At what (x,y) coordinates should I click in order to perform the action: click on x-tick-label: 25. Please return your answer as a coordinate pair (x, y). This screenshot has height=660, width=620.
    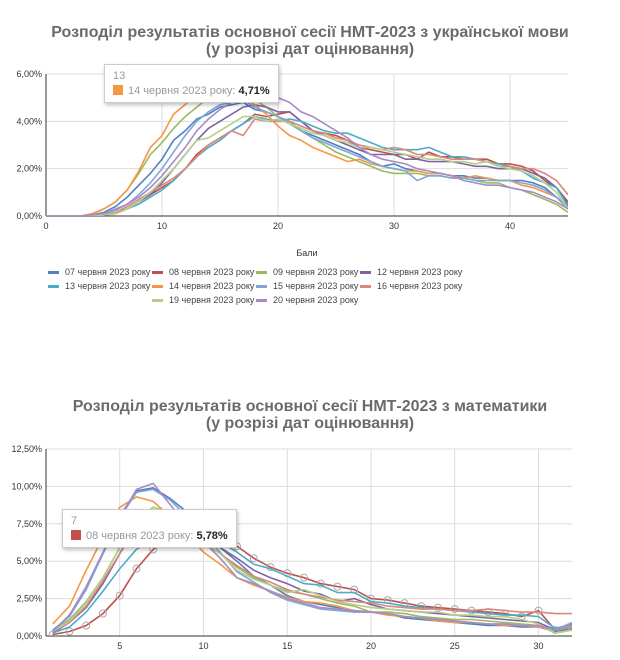
    Looking at the image, I should click on (455, 646).